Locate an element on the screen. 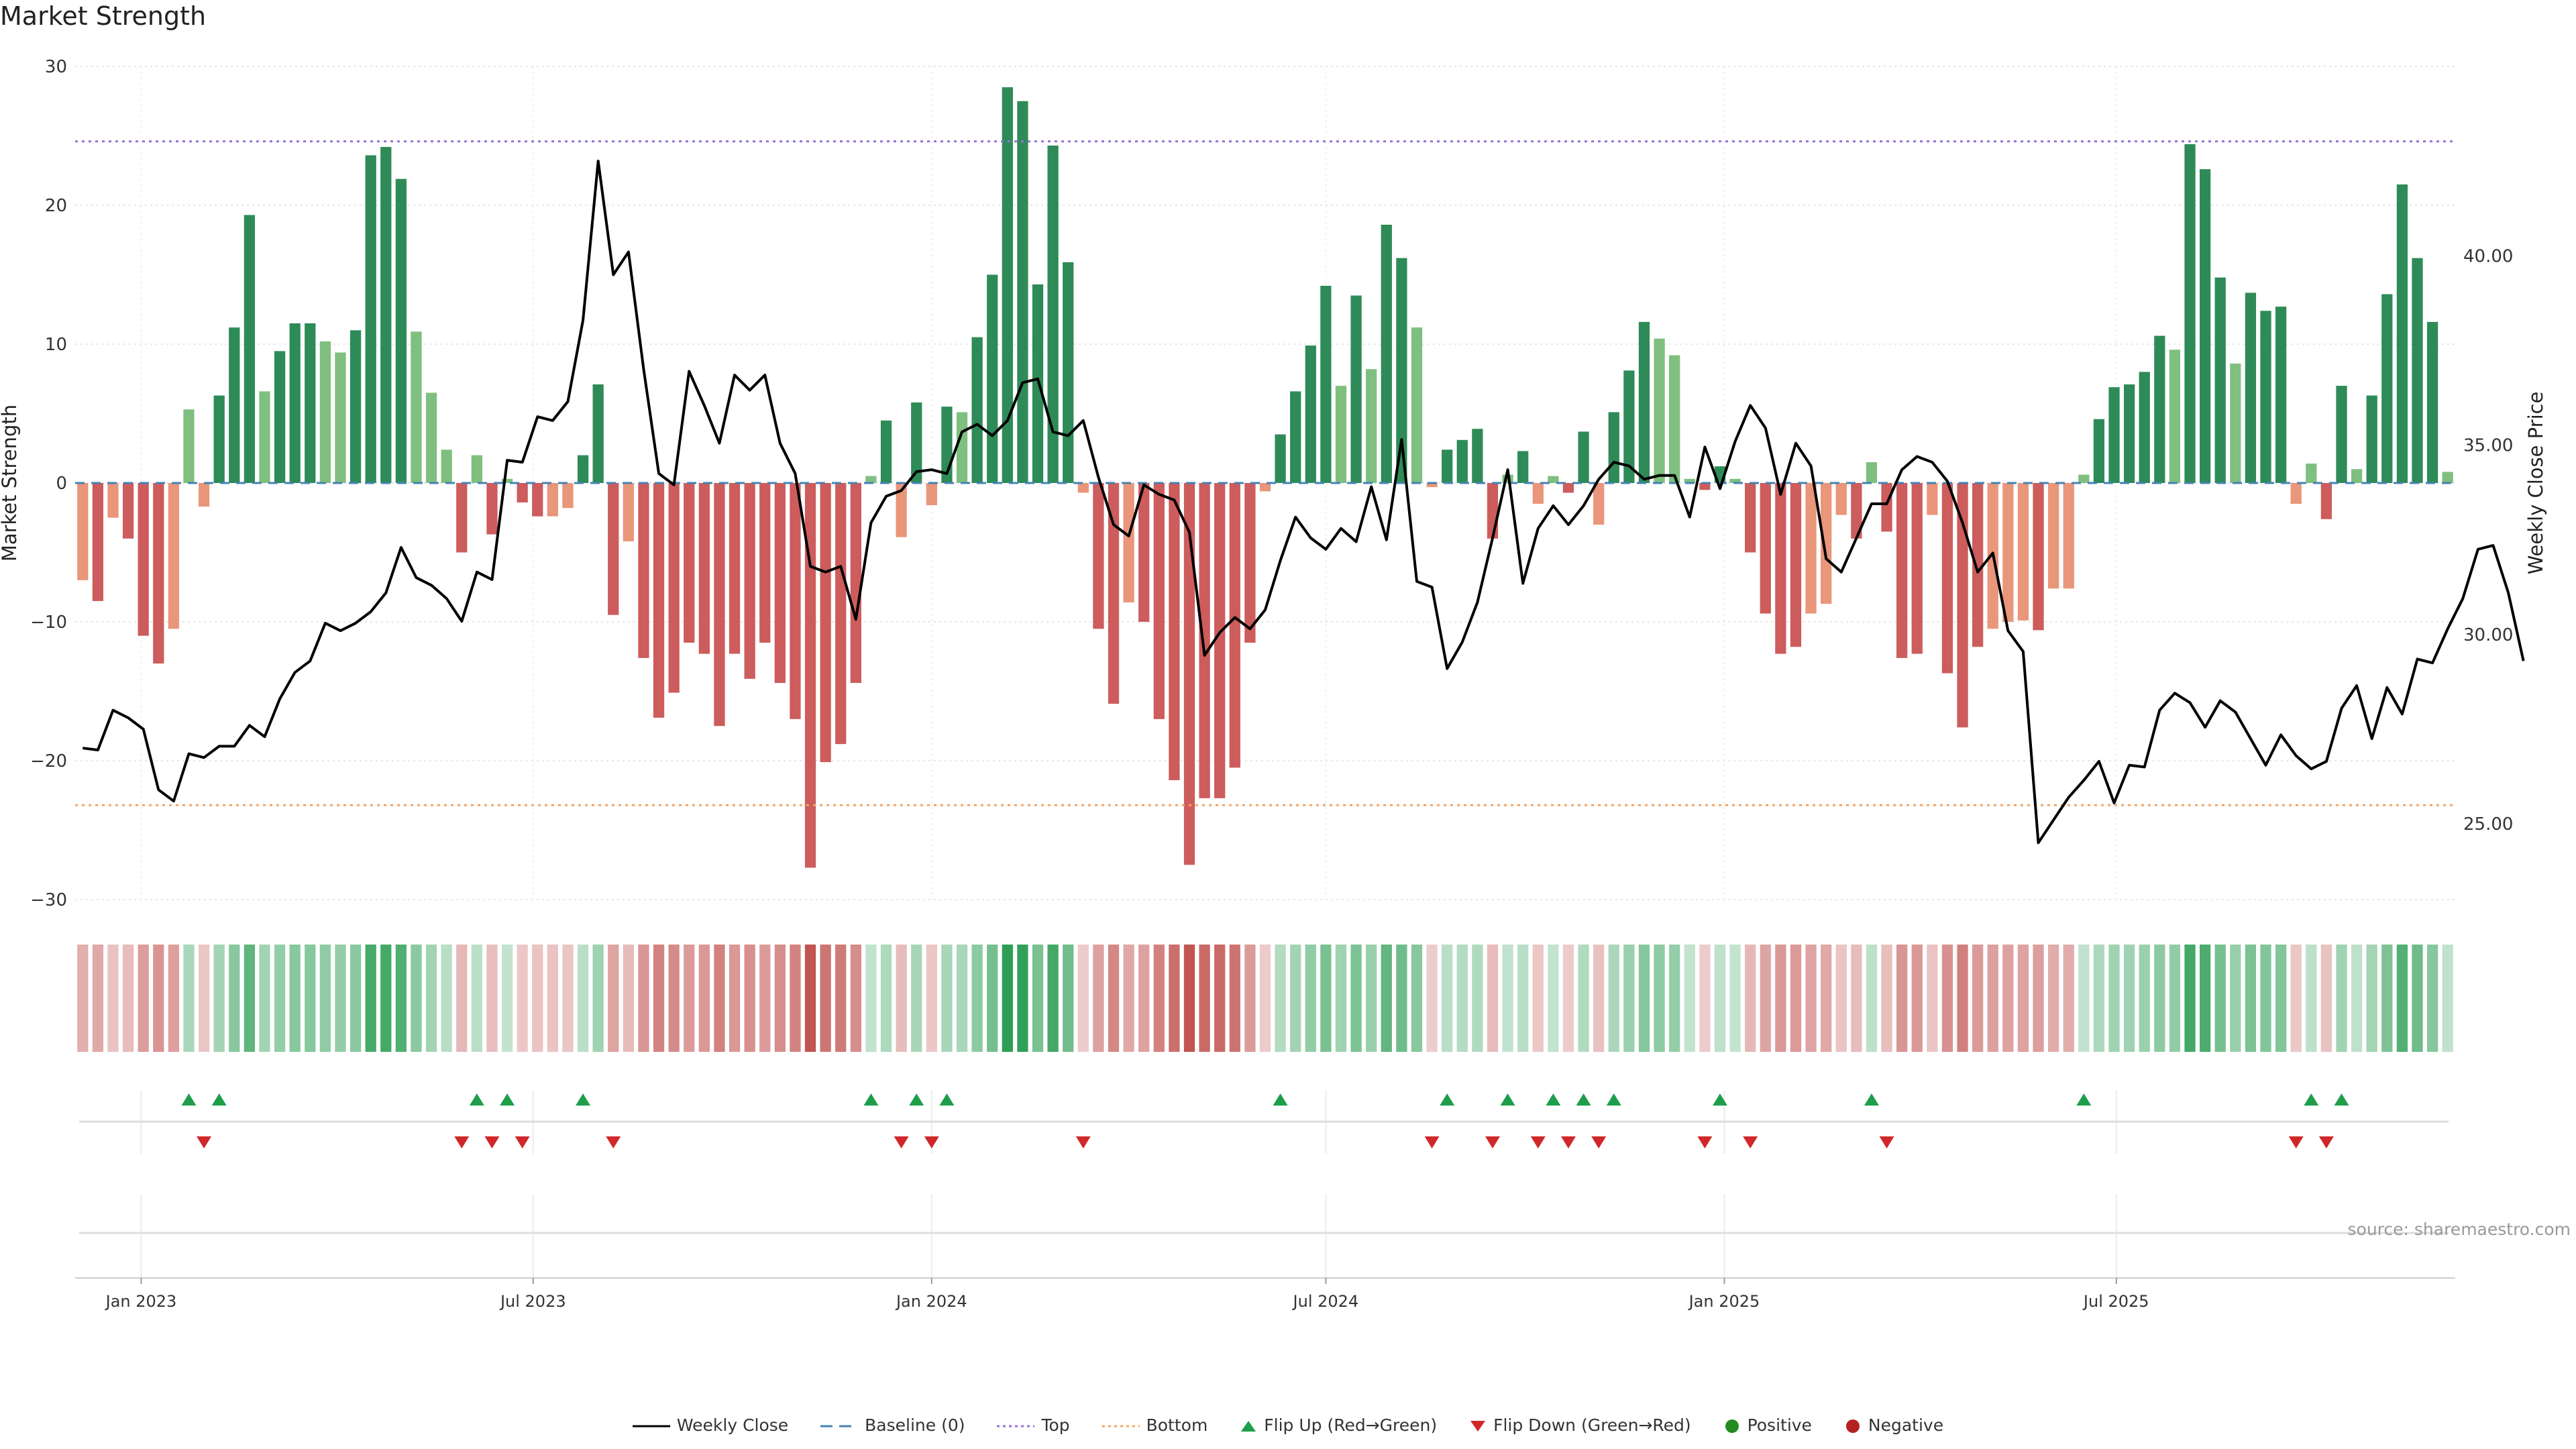  legend-bottom: Bottom is located at coordinates (1155, 1425).